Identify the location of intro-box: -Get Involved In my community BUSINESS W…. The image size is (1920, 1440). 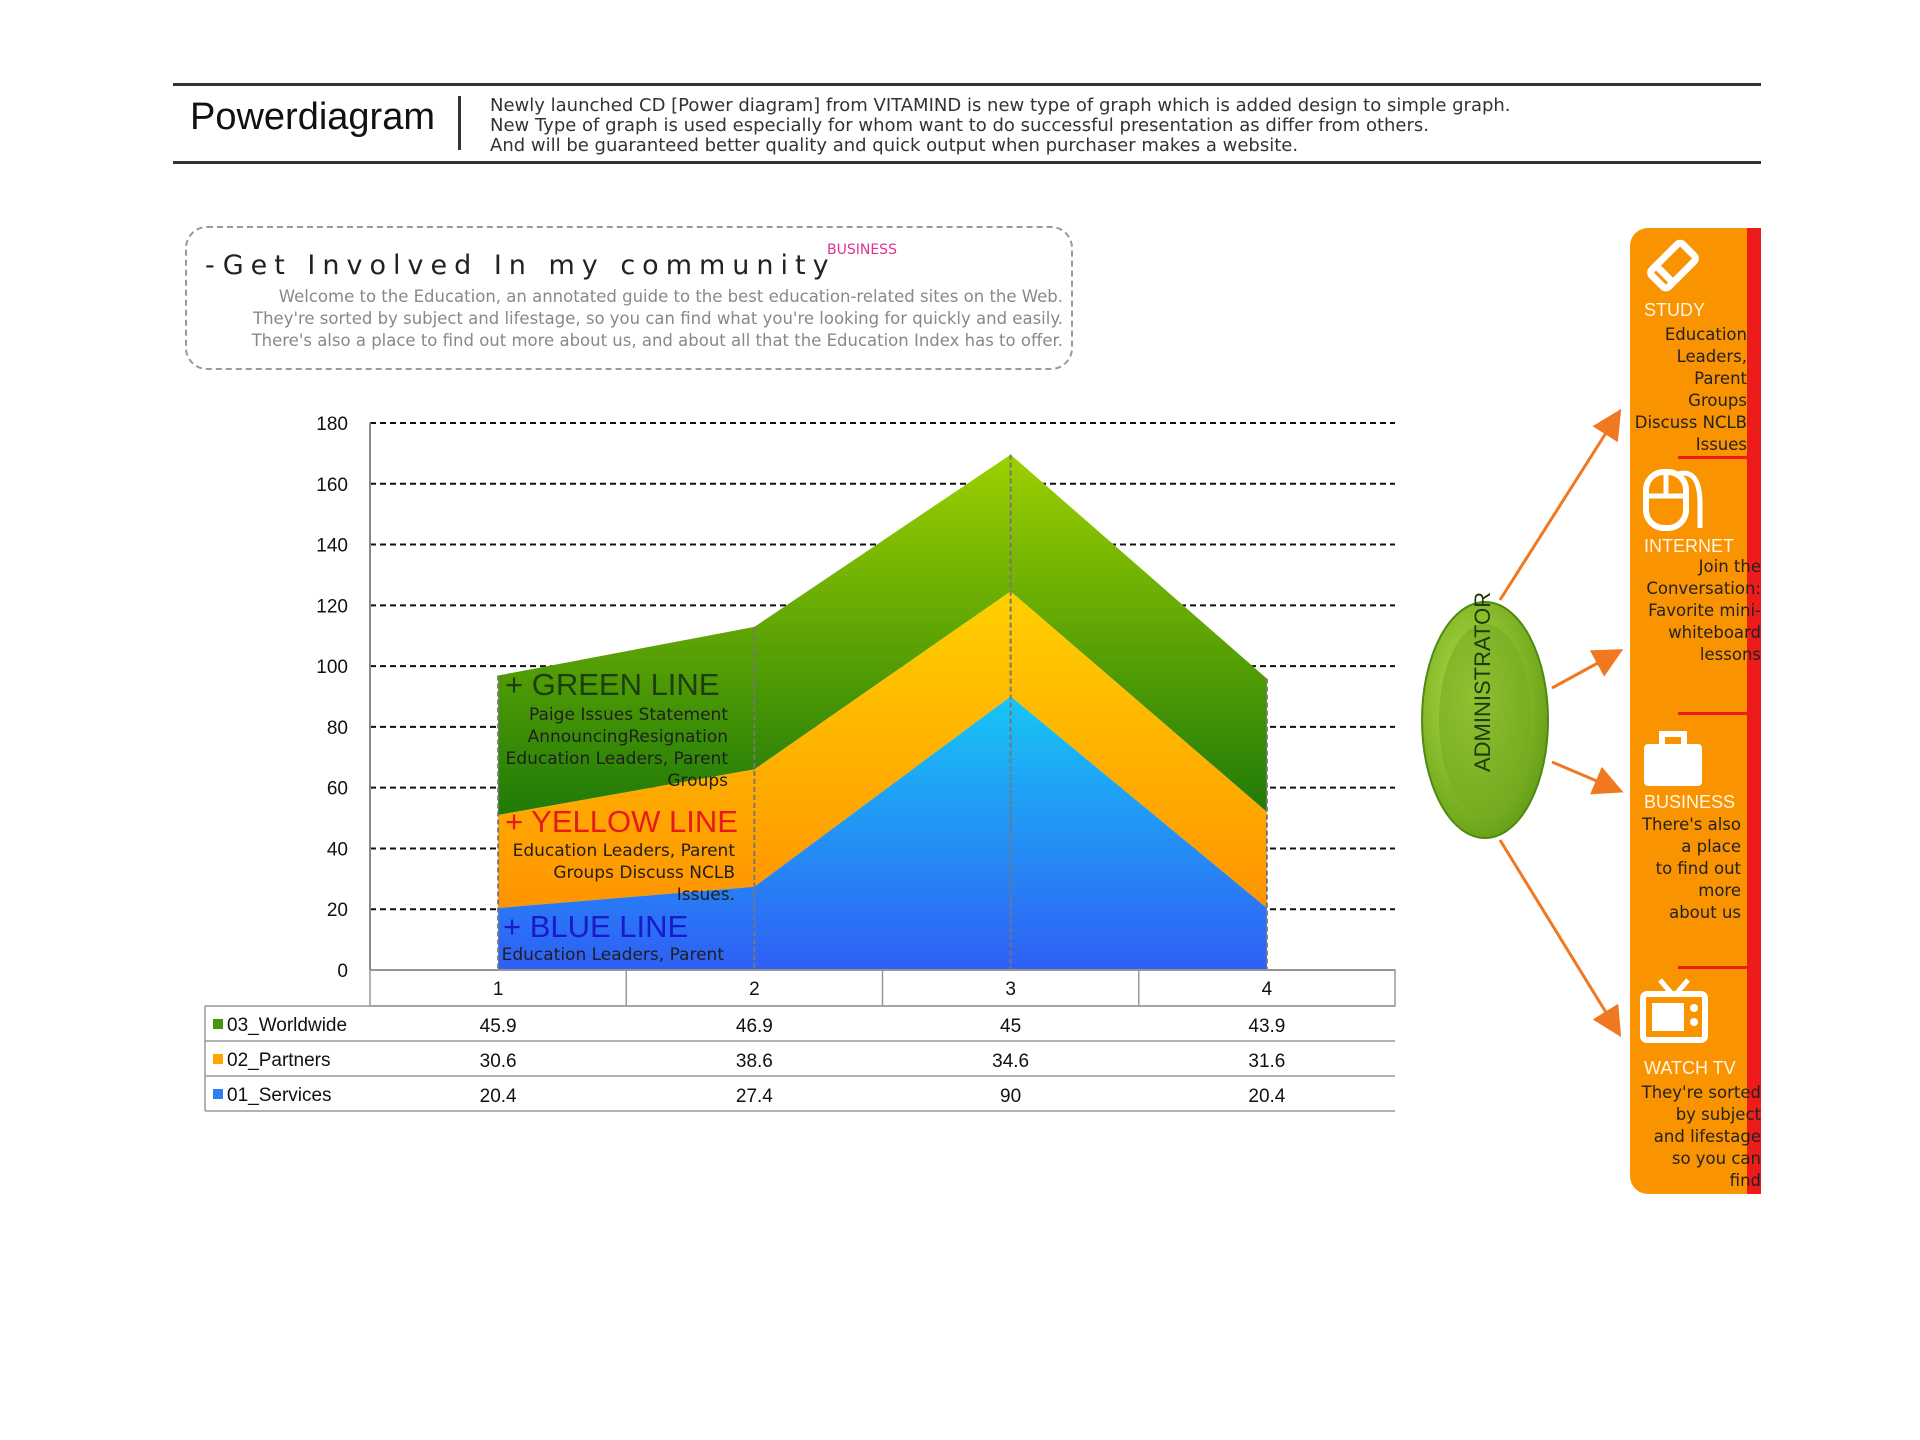
(629, 298).